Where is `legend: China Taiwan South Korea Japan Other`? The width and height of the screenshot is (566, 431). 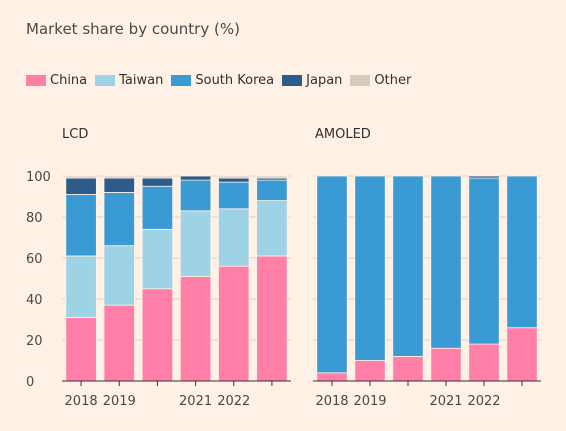
legend: China Taiwan South Korea Japan Other is located at coordinates (222, 80).